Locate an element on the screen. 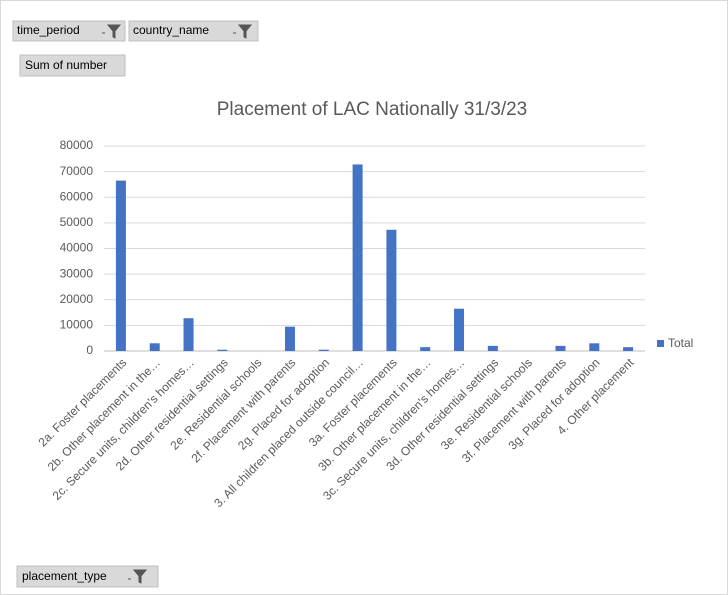 The height and width of the screenshot is (595, 728). field-label: placement_type is located at coordinates (64, 576).